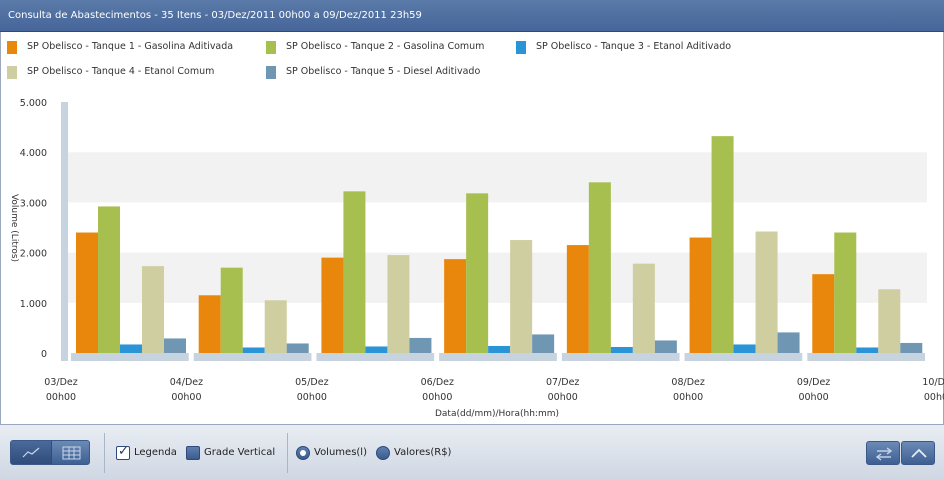 The height and width of the screenshot is (480, 944). I want to click on x-tick-date: 09/Dez, so click(813, 382).